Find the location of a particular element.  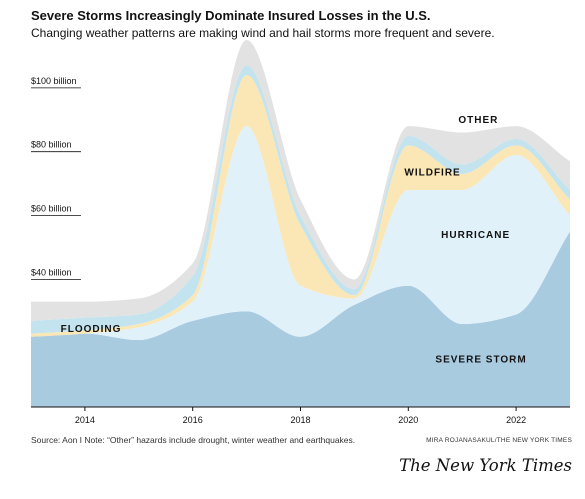

x-axis: 2014 2016 2018 2020 2022 is located at coordinates (300, 415).